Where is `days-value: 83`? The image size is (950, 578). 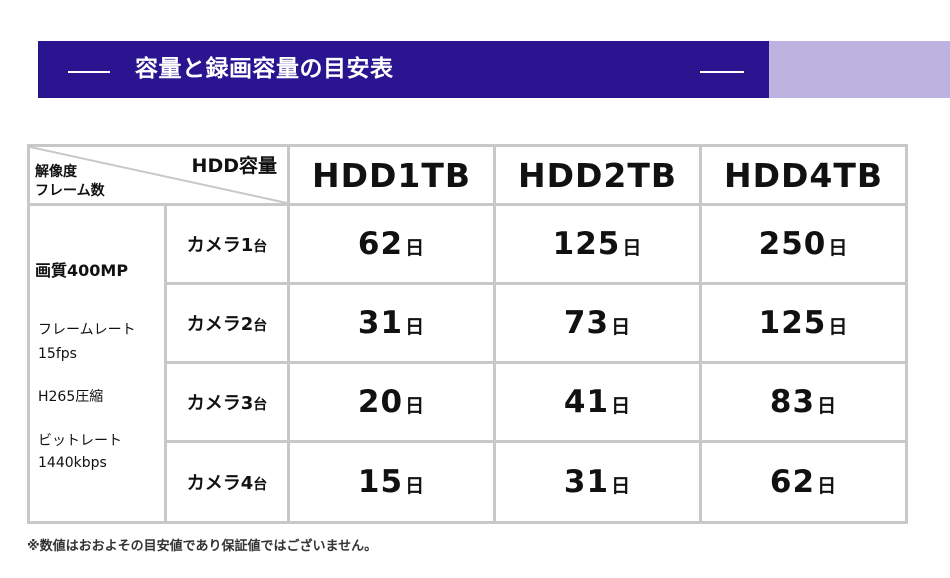 days-value: 83 is located at coordinates (792, 402).